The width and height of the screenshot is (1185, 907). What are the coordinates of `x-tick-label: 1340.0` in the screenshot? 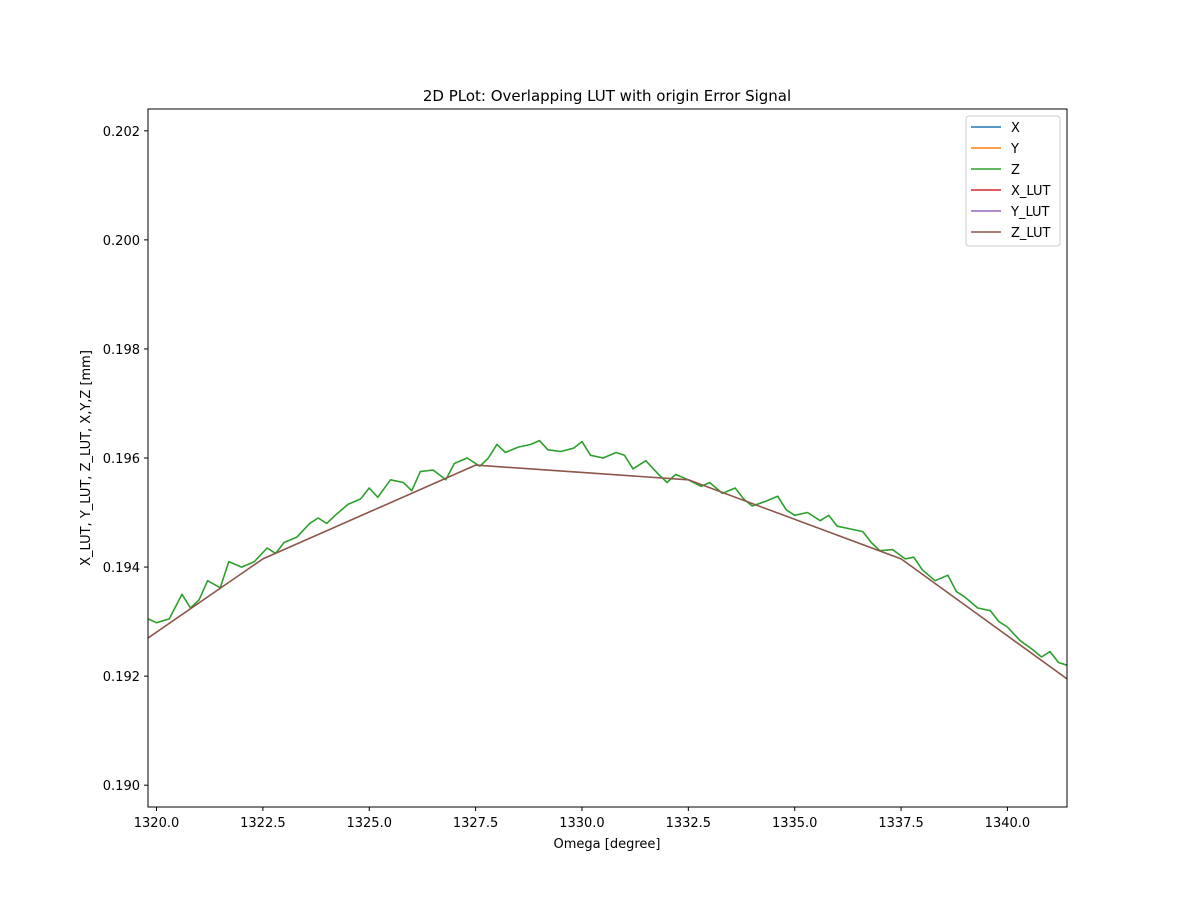 It's located at (1008, 823).